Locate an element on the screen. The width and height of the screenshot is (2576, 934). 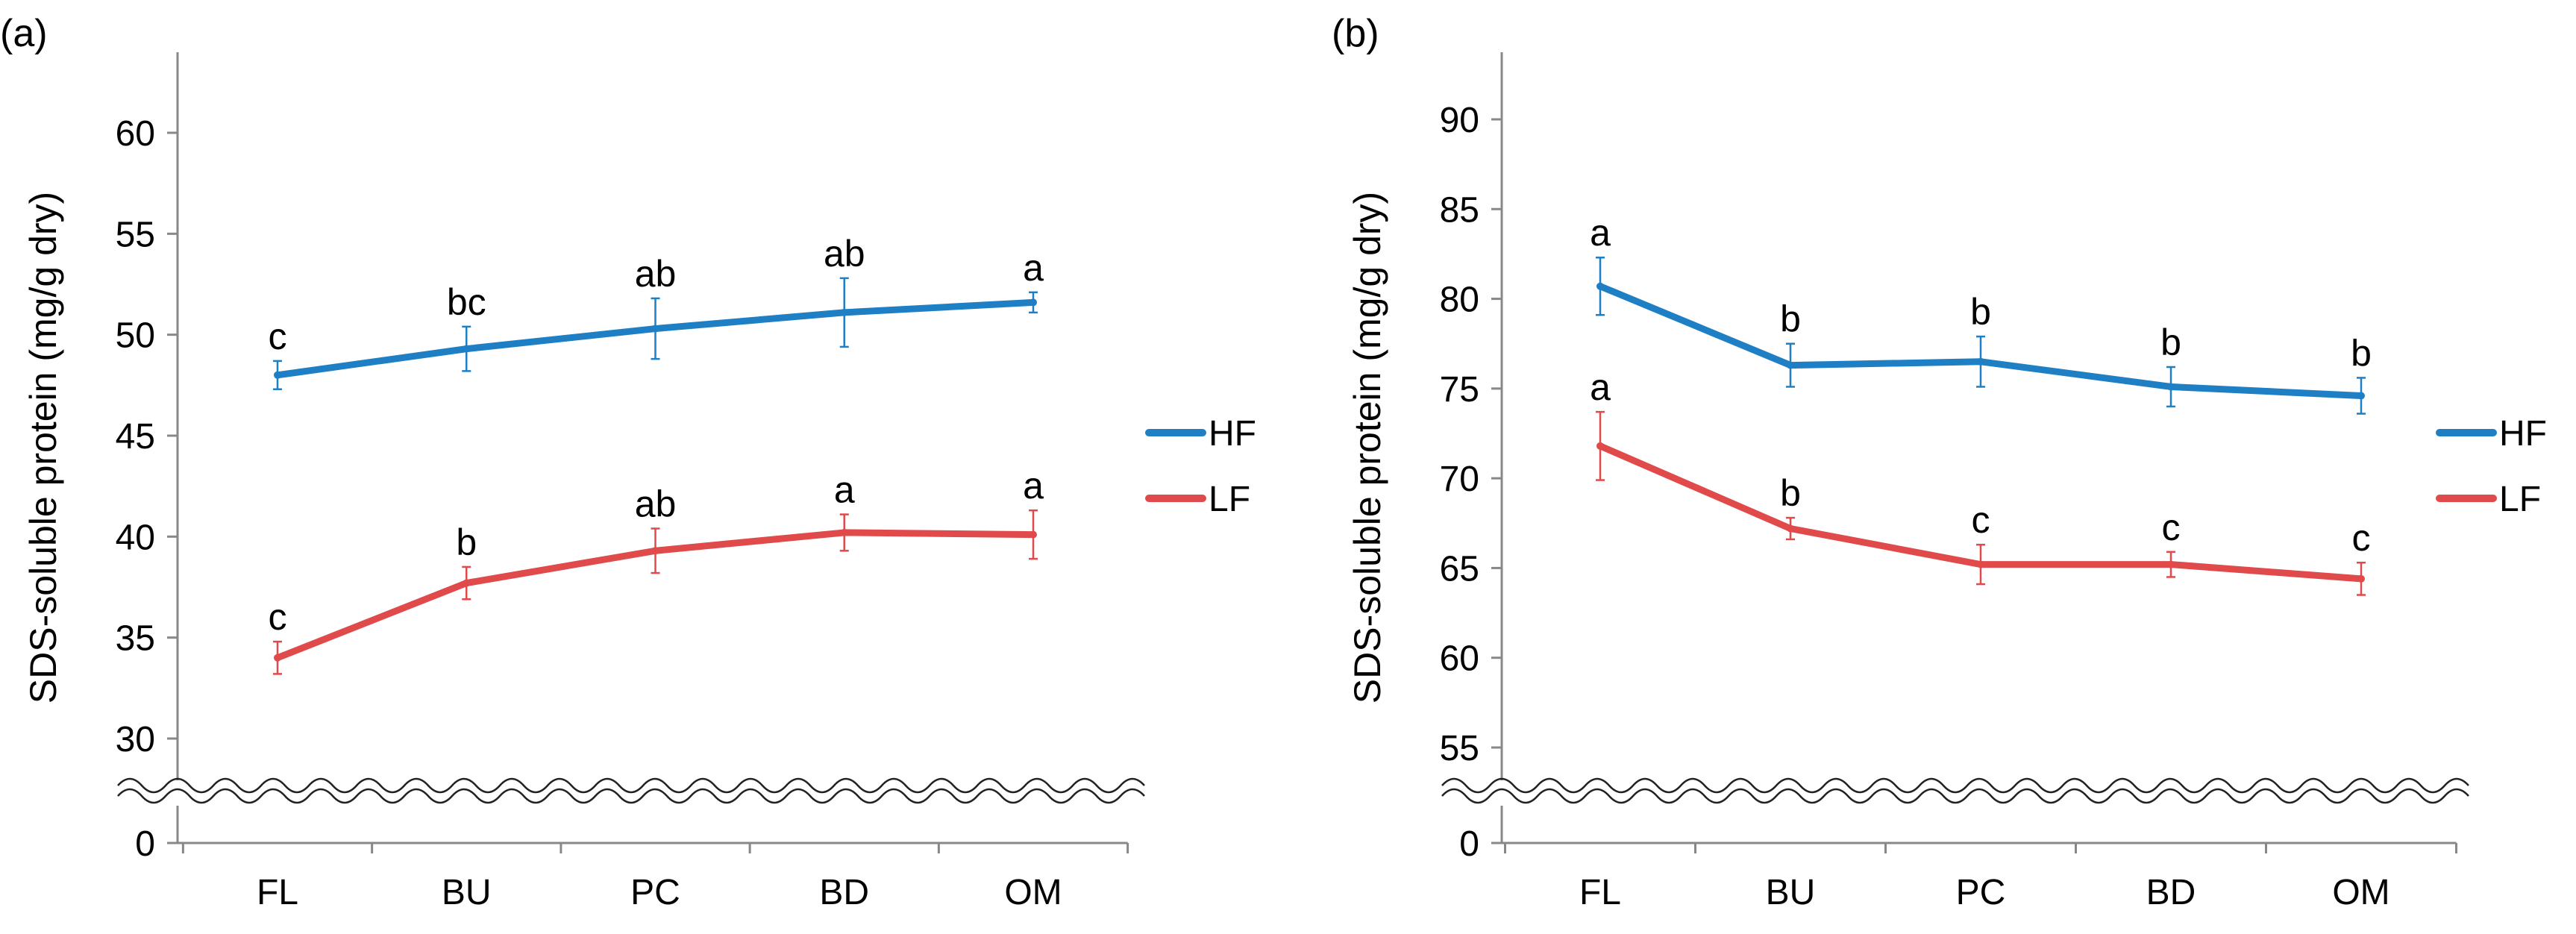
y-tick-label: 90 is located at coordinates (1459, 120).